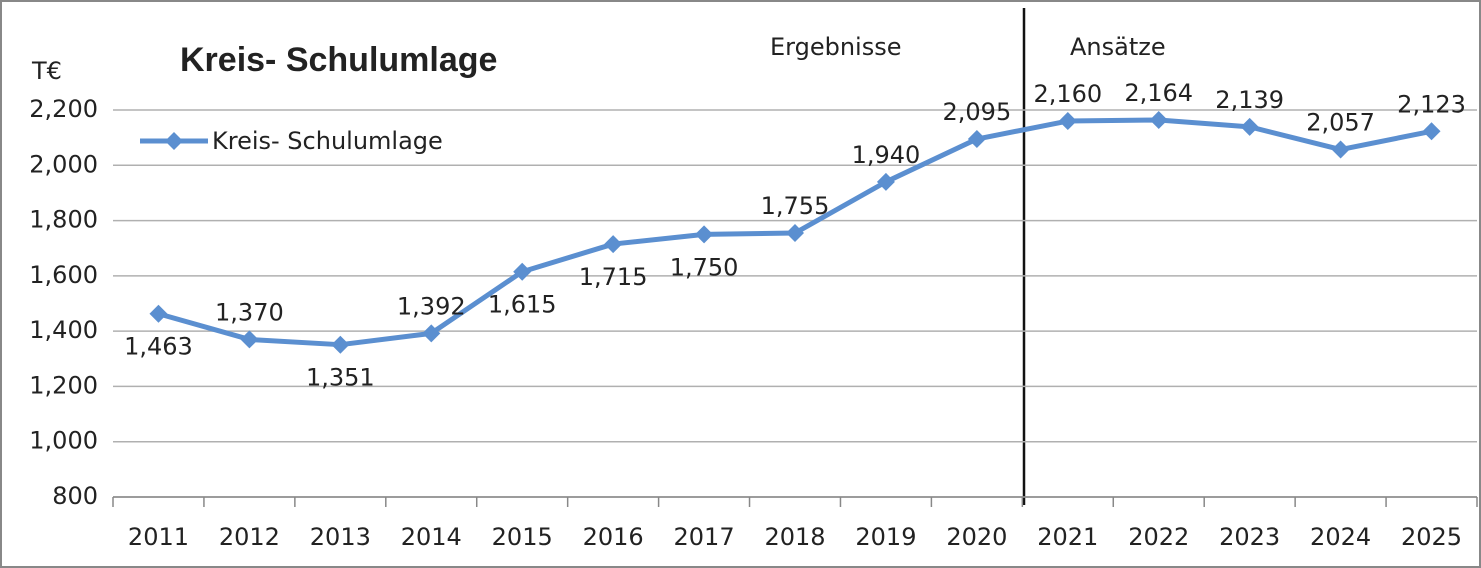  I want to click on data-label: 1,715, so click(613, 277).